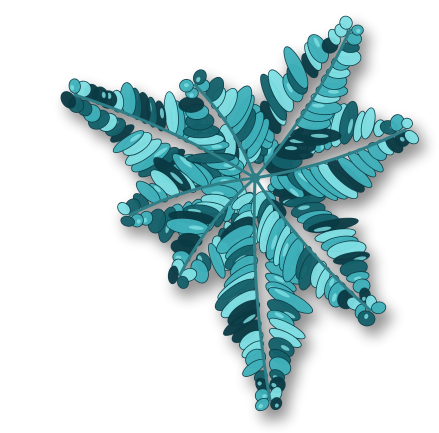 This screenshot has height=433, width=439. I want to click on fern-center-hub, so click(255, 178).